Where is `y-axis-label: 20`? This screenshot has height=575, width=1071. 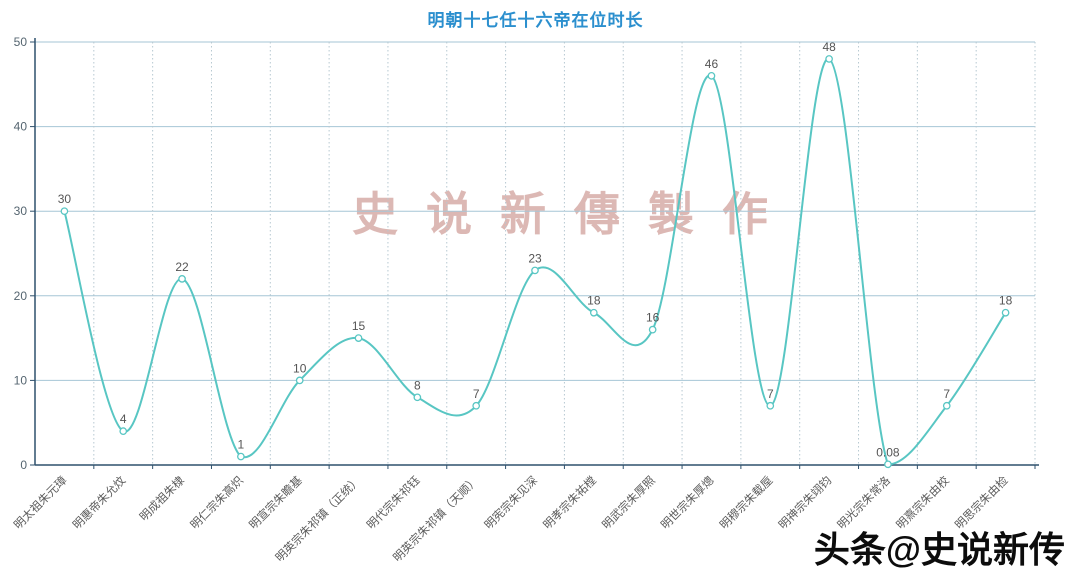 y-axis-label: 20 is located at coordinates (21, 296).